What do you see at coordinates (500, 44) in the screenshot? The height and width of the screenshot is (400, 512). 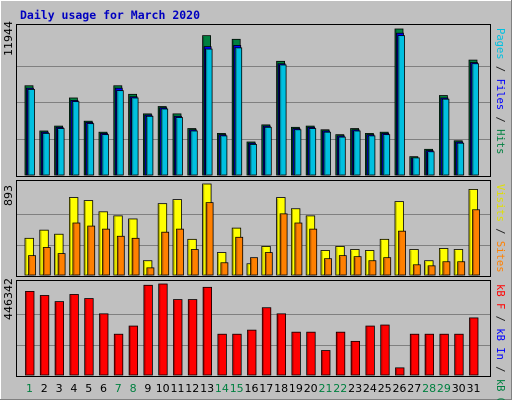 I see `legend-part-0-0: Pages` at bounding box center [500, 44].